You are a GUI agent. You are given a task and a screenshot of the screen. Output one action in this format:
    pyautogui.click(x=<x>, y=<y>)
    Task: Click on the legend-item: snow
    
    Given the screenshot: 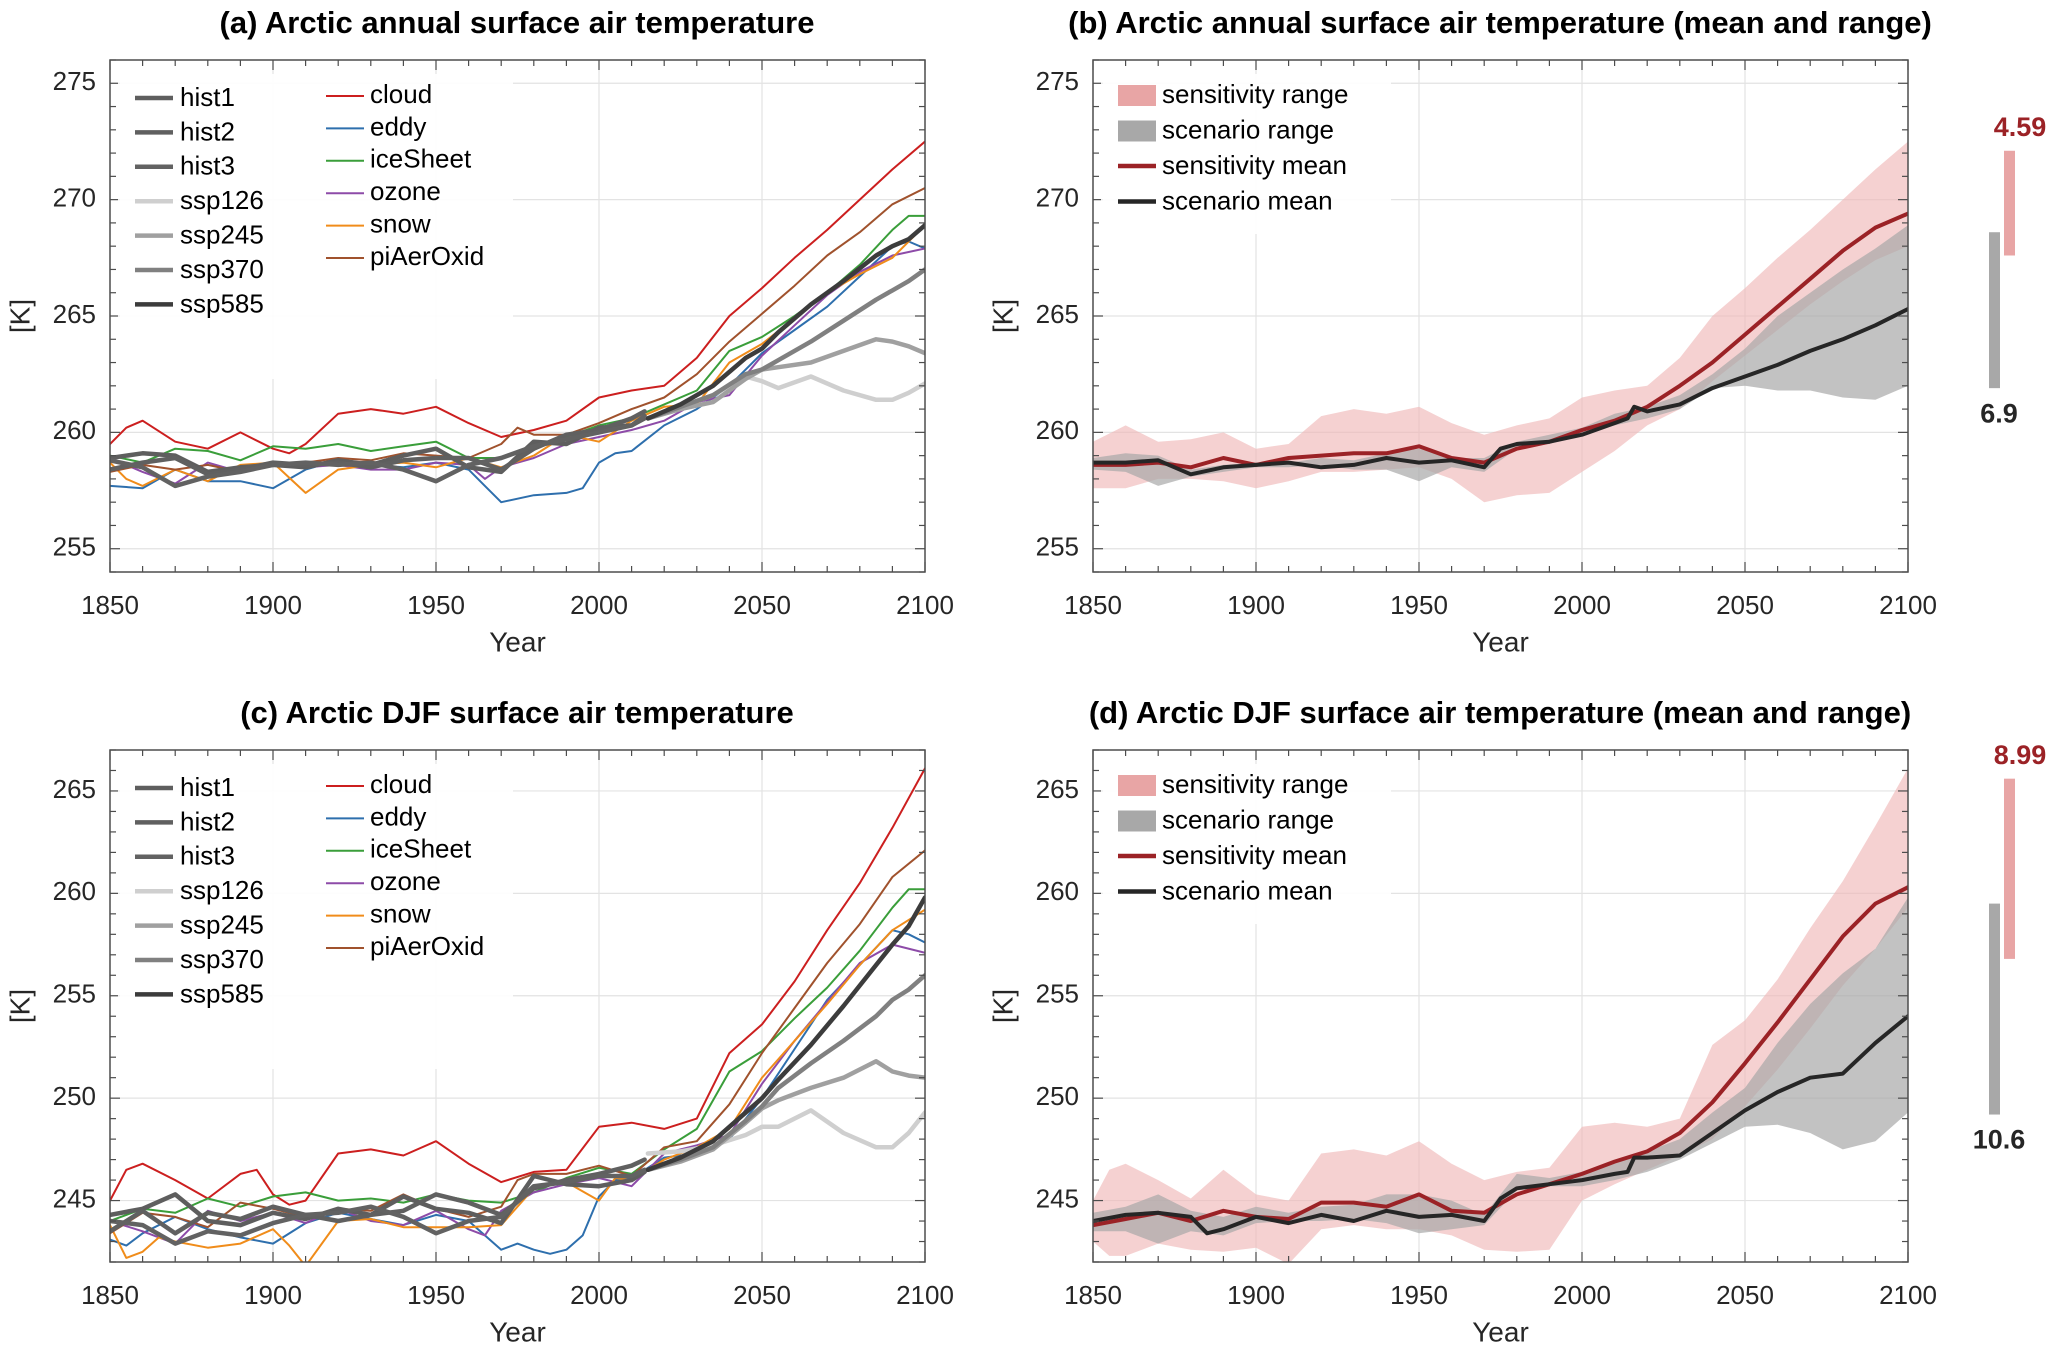 What is the action you would take?
    pyautogui.click(x=378, y=223)
    